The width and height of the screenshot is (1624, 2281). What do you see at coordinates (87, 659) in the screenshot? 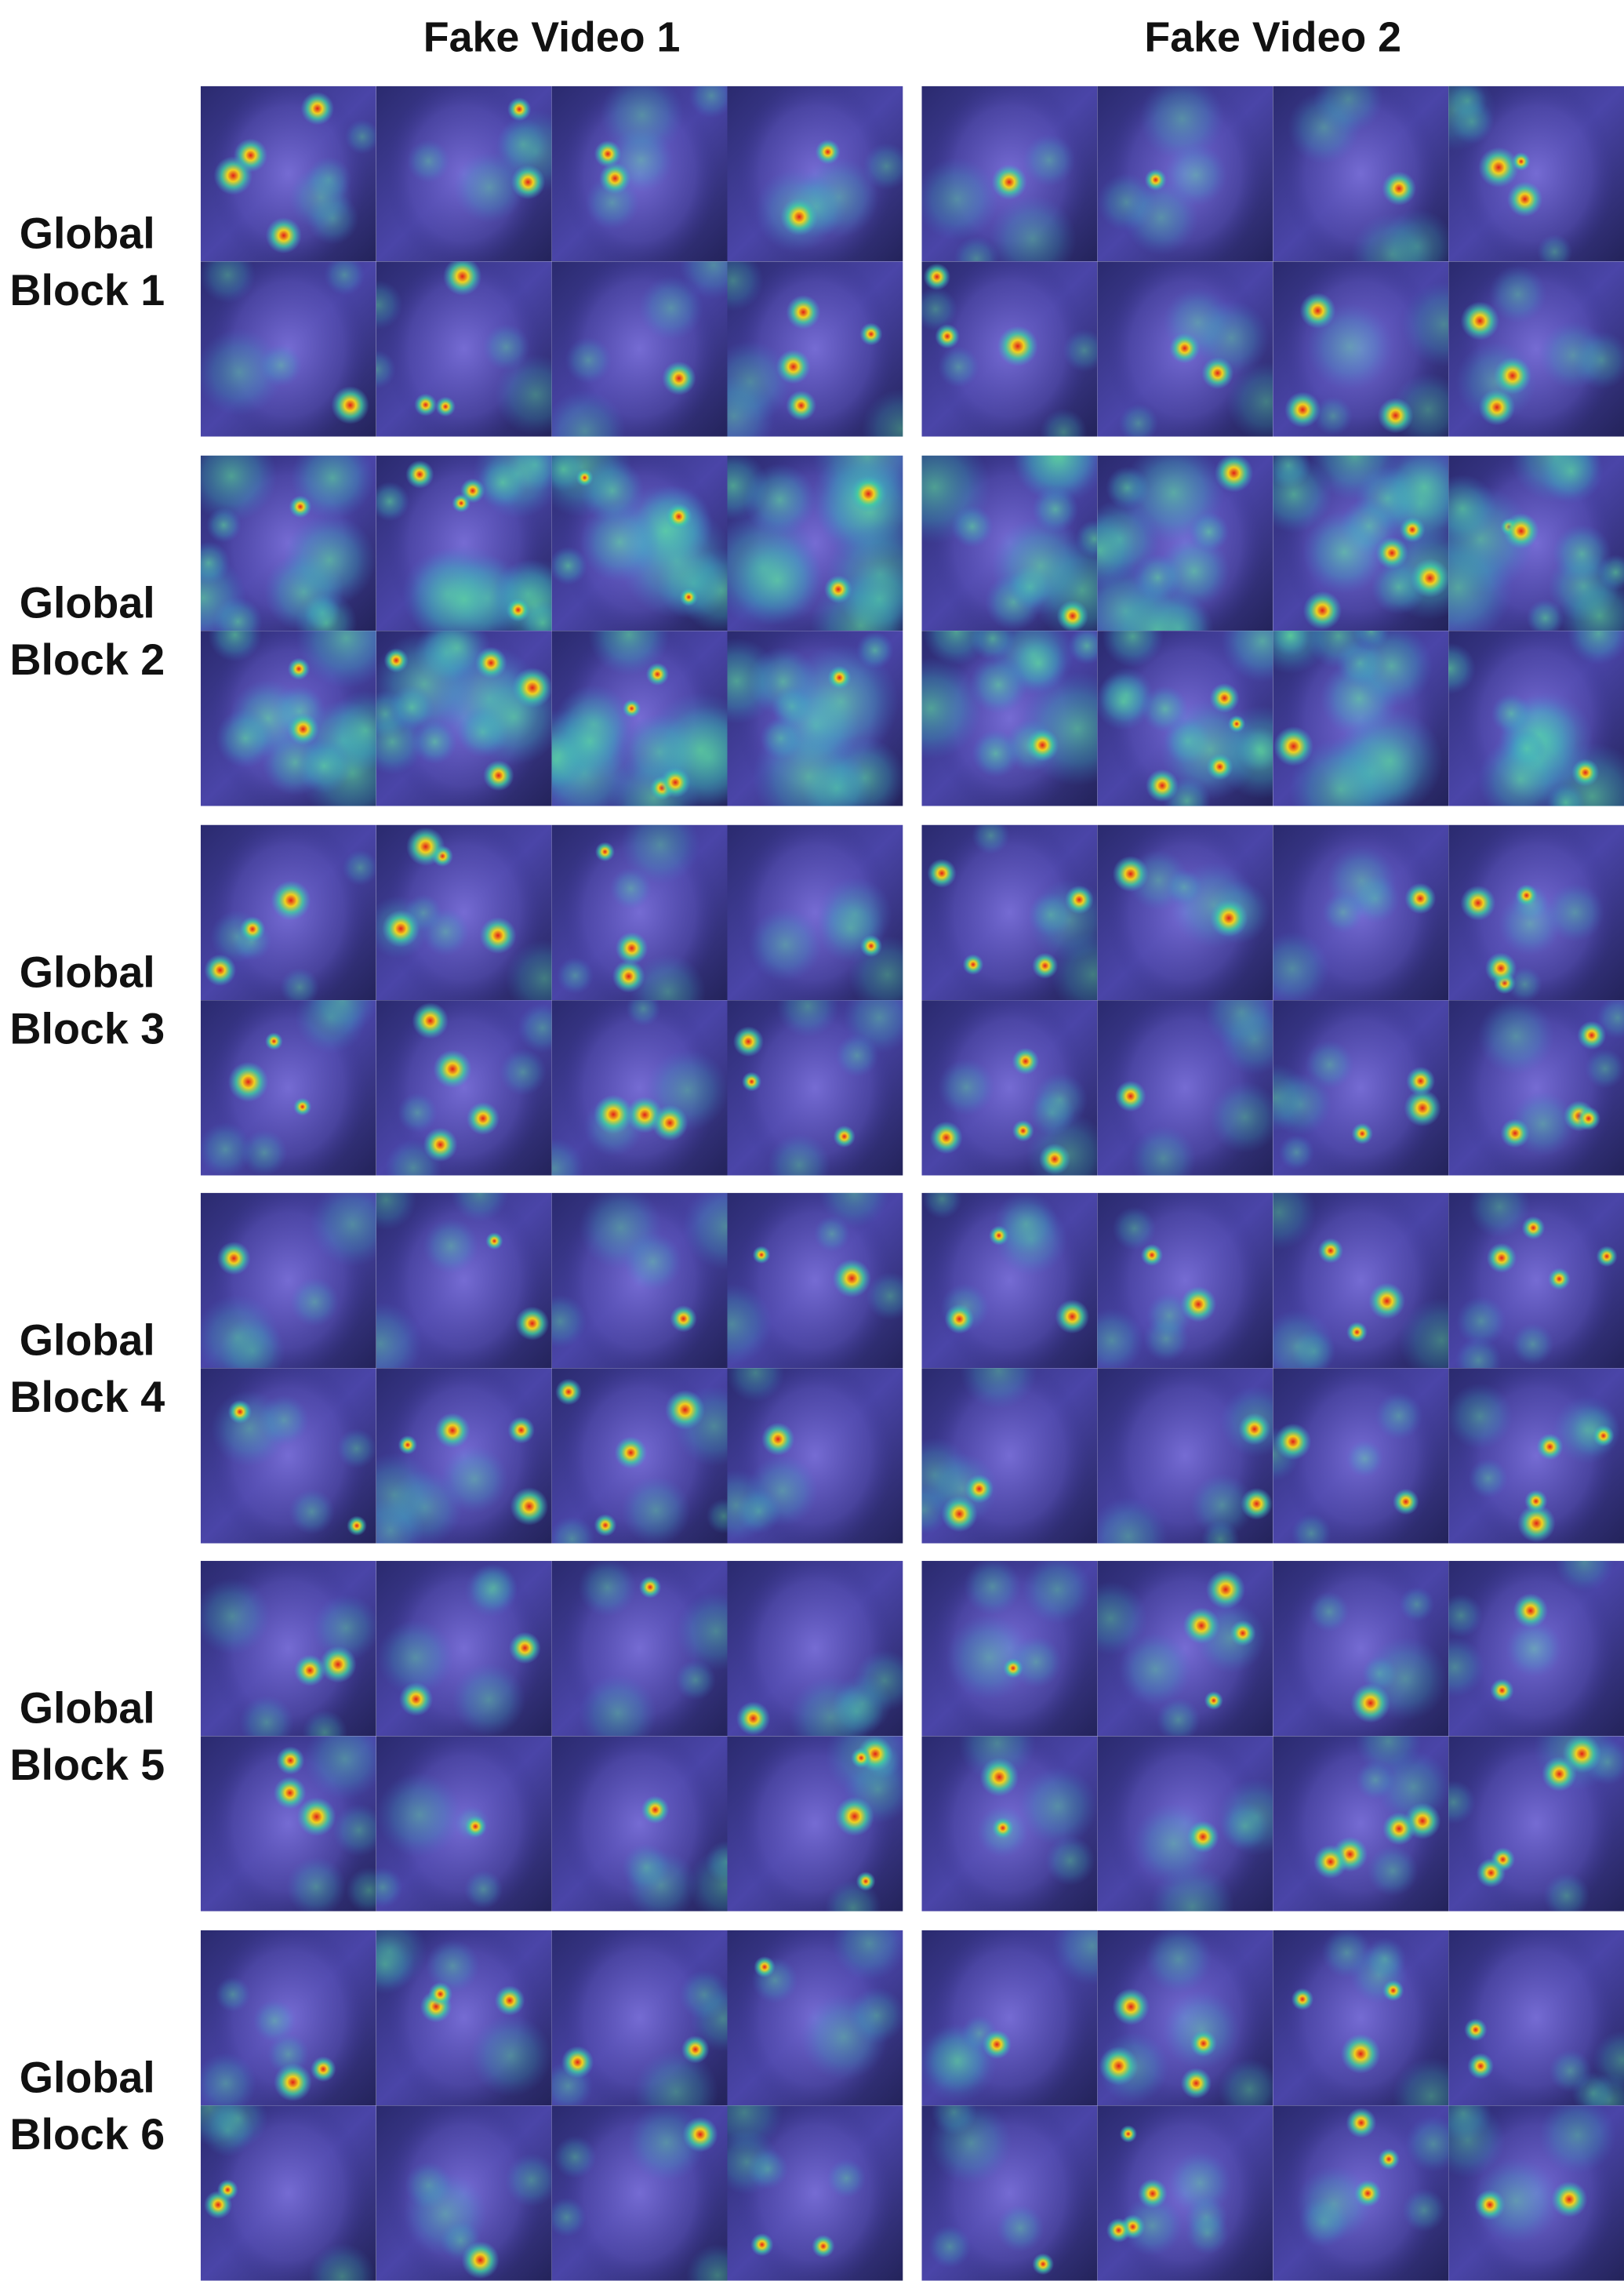
I see `row-label: Block 2` at bounding box center [87, 659].